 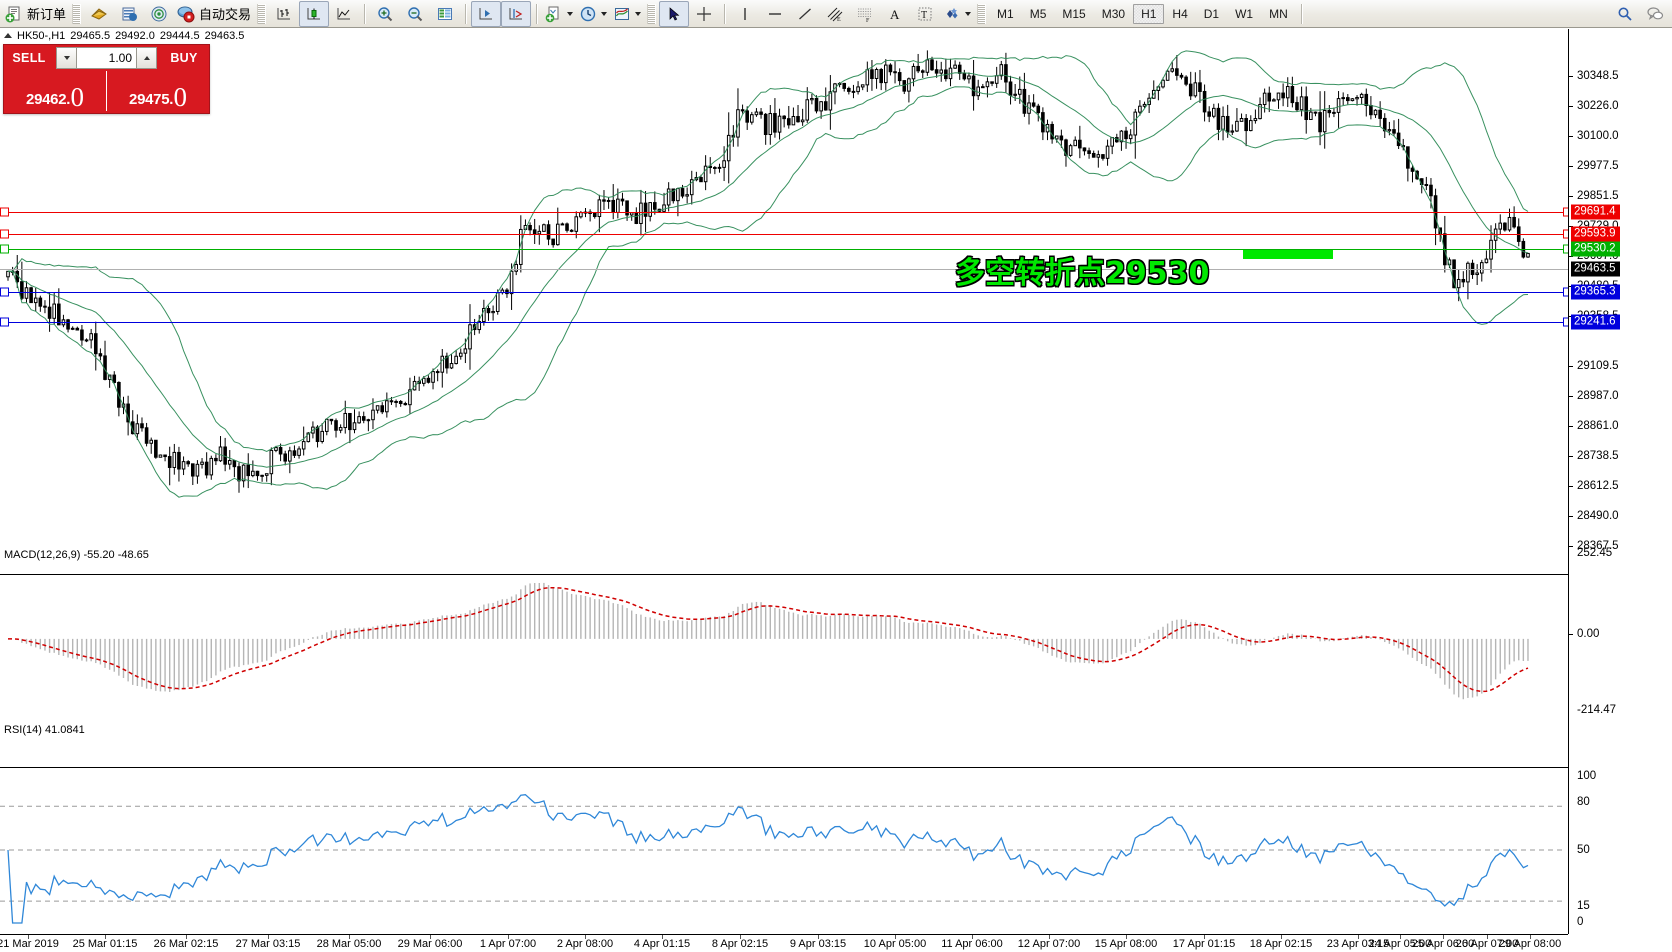 What do you see at coordinates (1583, 906) in the screenshot?
I see `rsi-tick-label: 15` at bounding box center [1583, 906].